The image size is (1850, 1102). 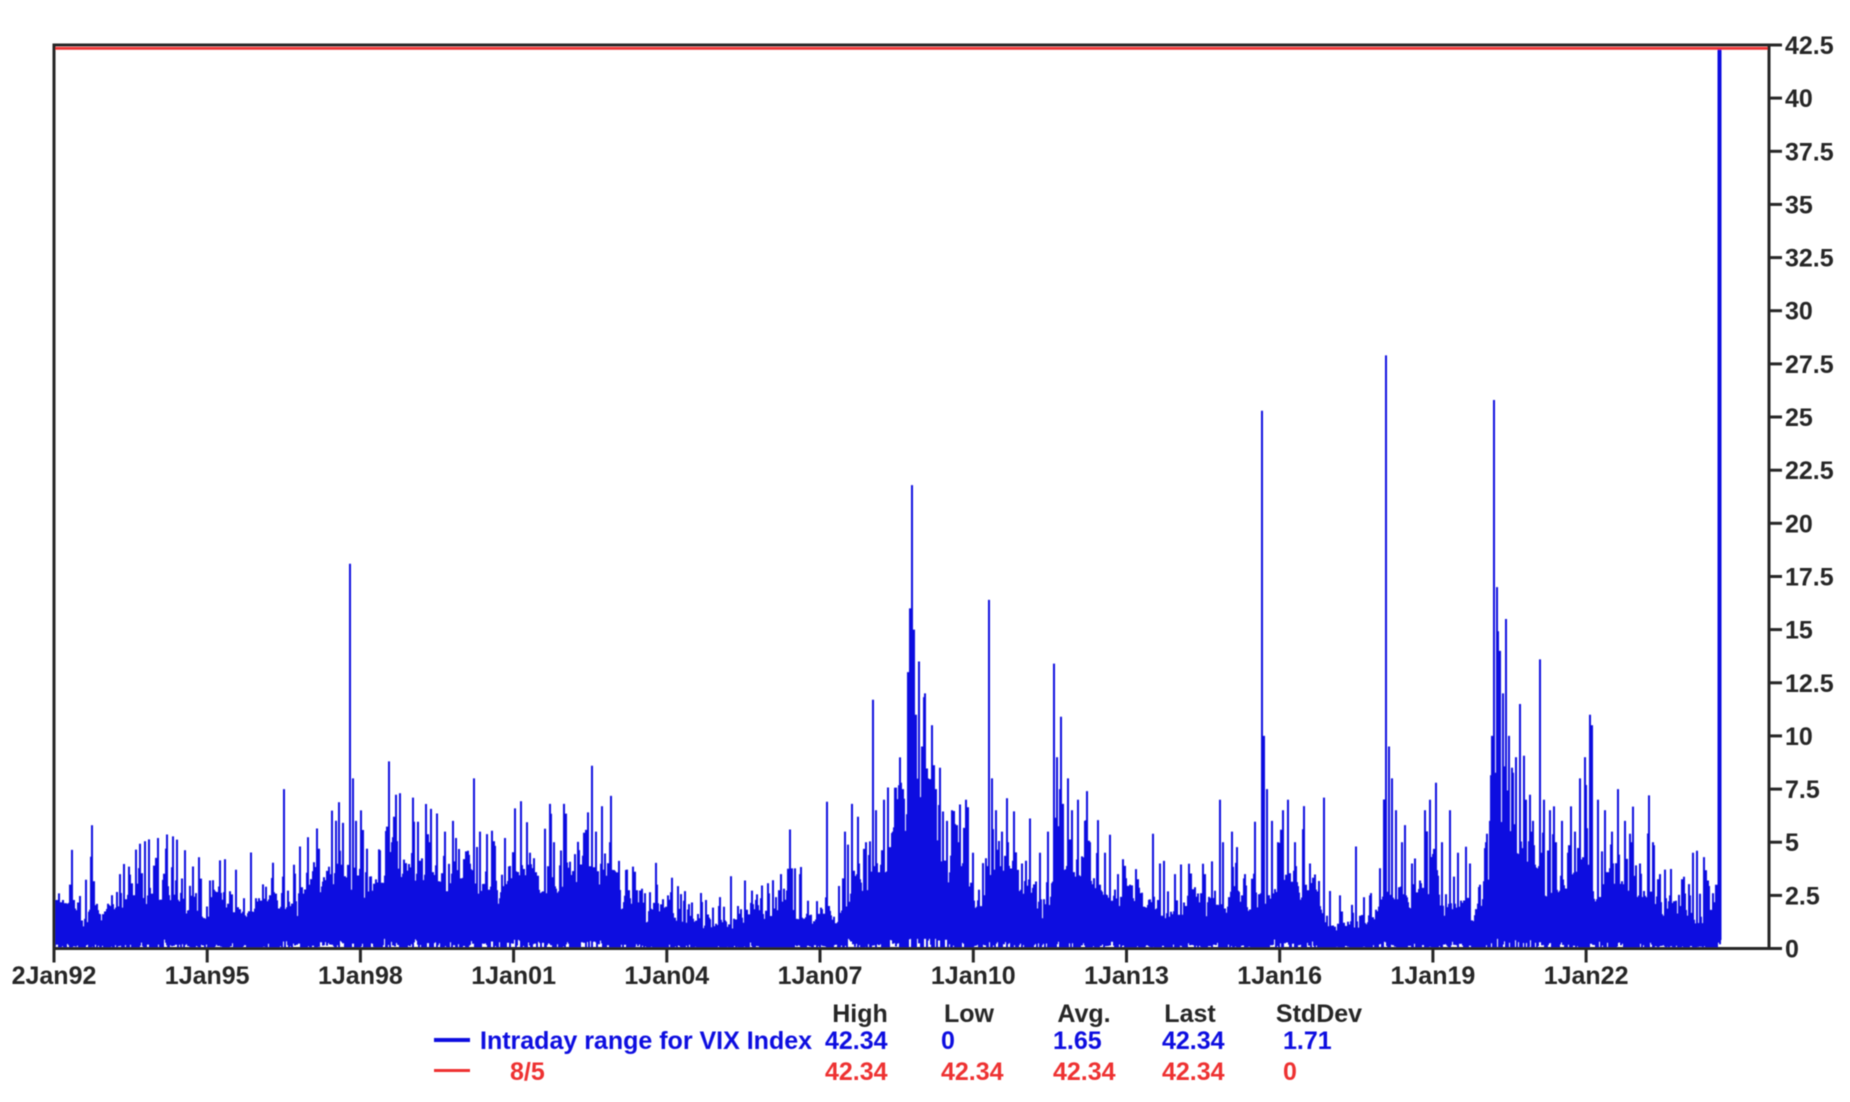 What do you see at coordinates (1809, 471) in the screenshot?
I see `svg-text: 22.5` at bounding box center [1809, 471].